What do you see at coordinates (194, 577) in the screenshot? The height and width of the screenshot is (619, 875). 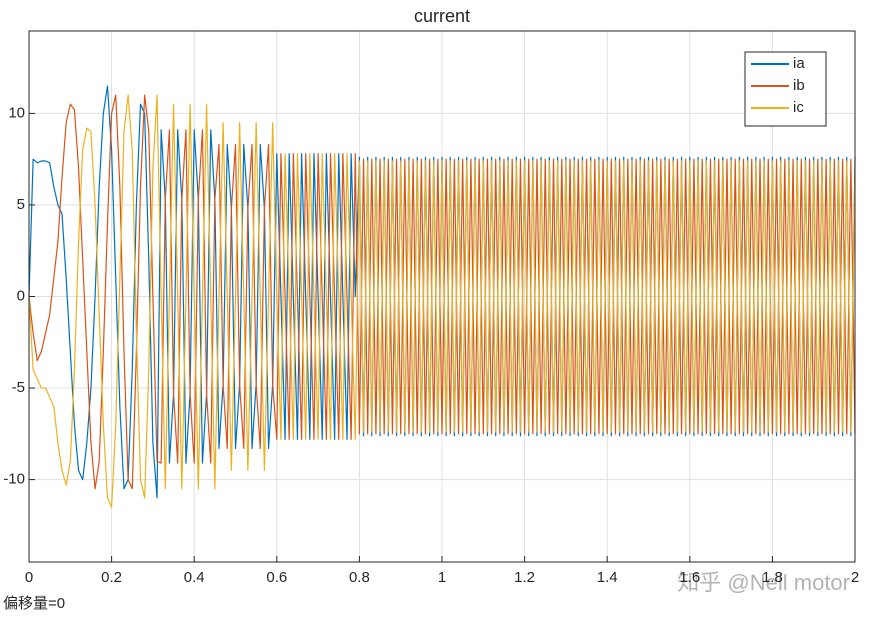 I see `x-tick-label: 0.4` at bounding box center [194, 577].